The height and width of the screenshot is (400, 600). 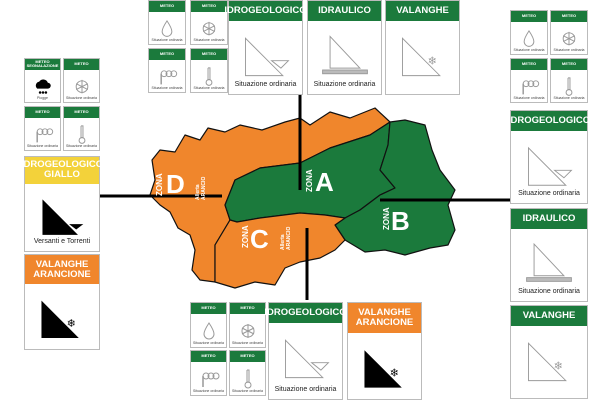 I want to click on risk-card-bottom: VALANGHE ARANCIONE ❄, so click(x=384, y=351).